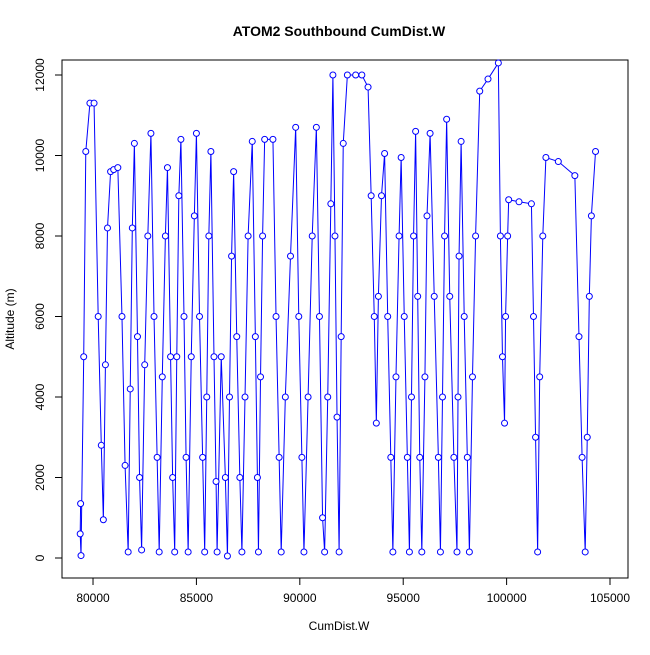  What do you see at coordinates (339, 31) in the screenshot?
I see `chart-title: ATOM2 Southbound CumDist.W` at bounding box center [339, 31].